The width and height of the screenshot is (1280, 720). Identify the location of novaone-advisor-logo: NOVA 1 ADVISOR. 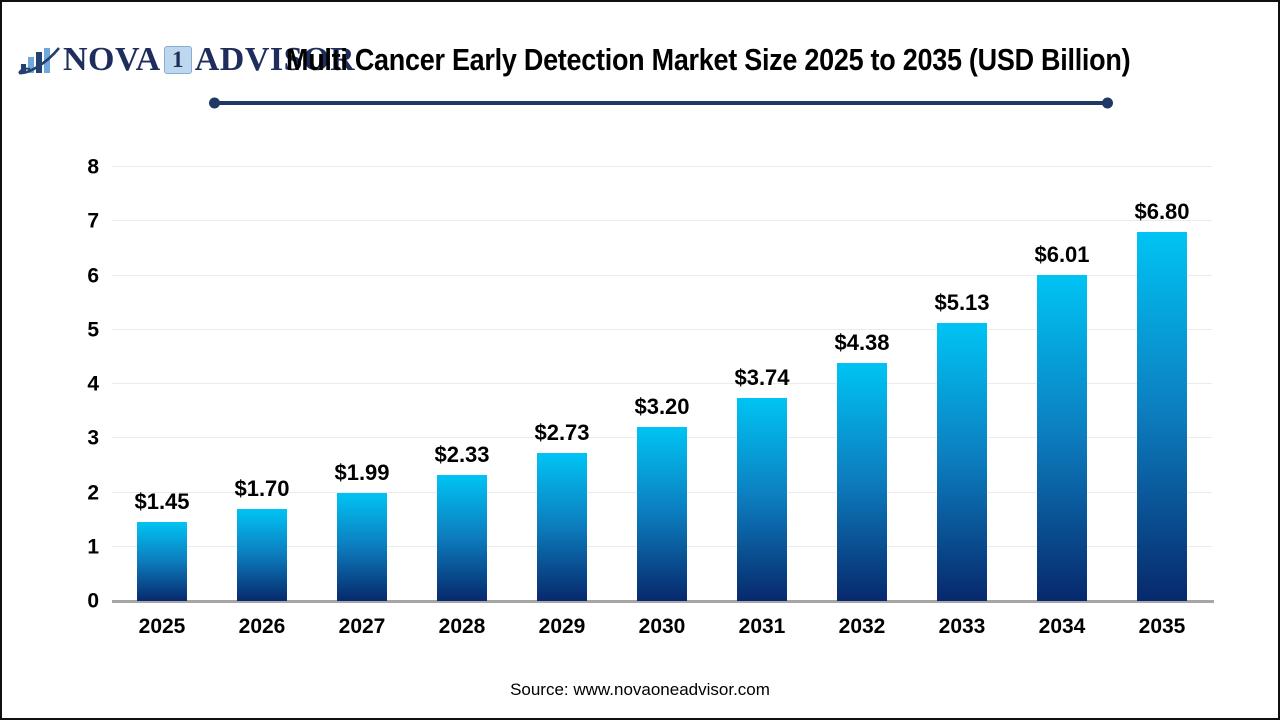
(186, 60).